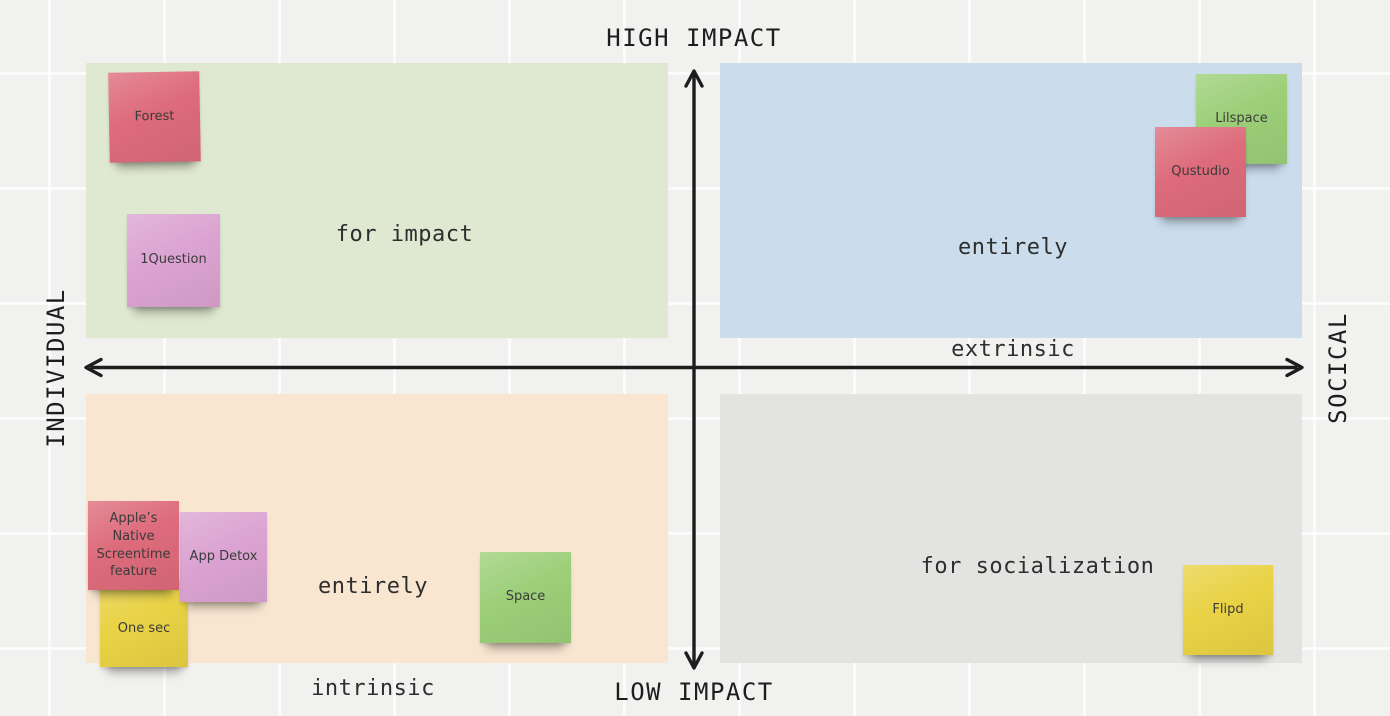  Describe the element at coordinates (694, 660) in the screenshot. I see `arrowhead-down-icon` at that location.